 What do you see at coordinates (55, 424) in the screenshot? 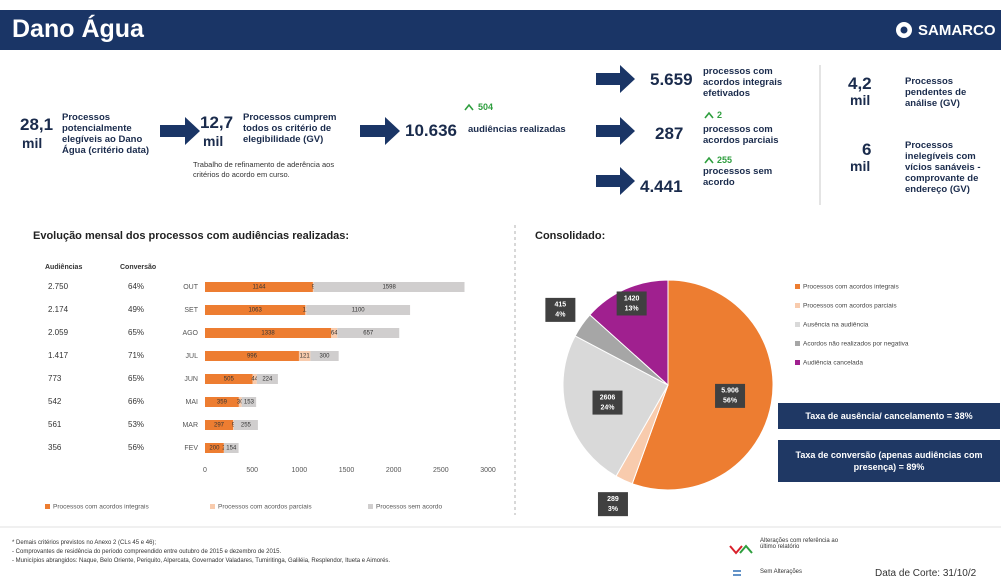
I see `row-audiencias: 561` at bounding box center [55, 424].